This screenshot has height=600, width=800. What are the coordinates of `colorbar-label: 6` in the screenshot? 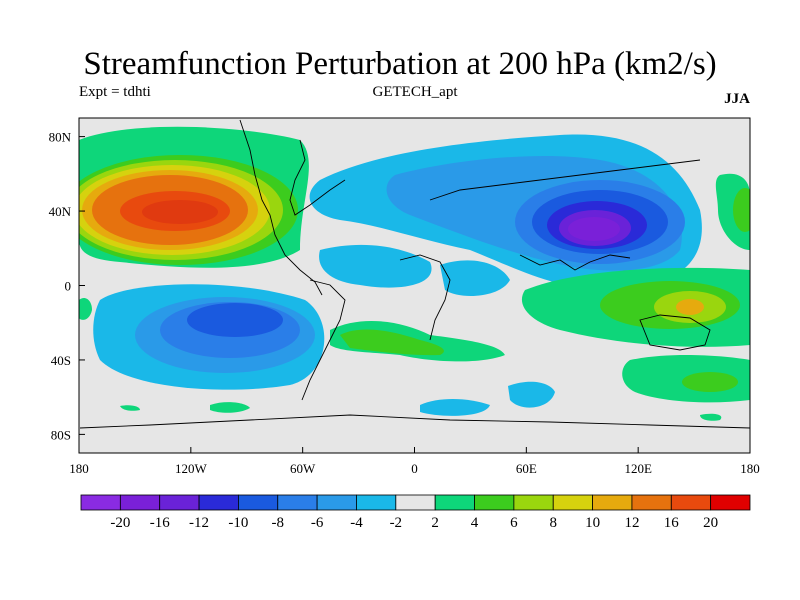 It's located at (514, 523).